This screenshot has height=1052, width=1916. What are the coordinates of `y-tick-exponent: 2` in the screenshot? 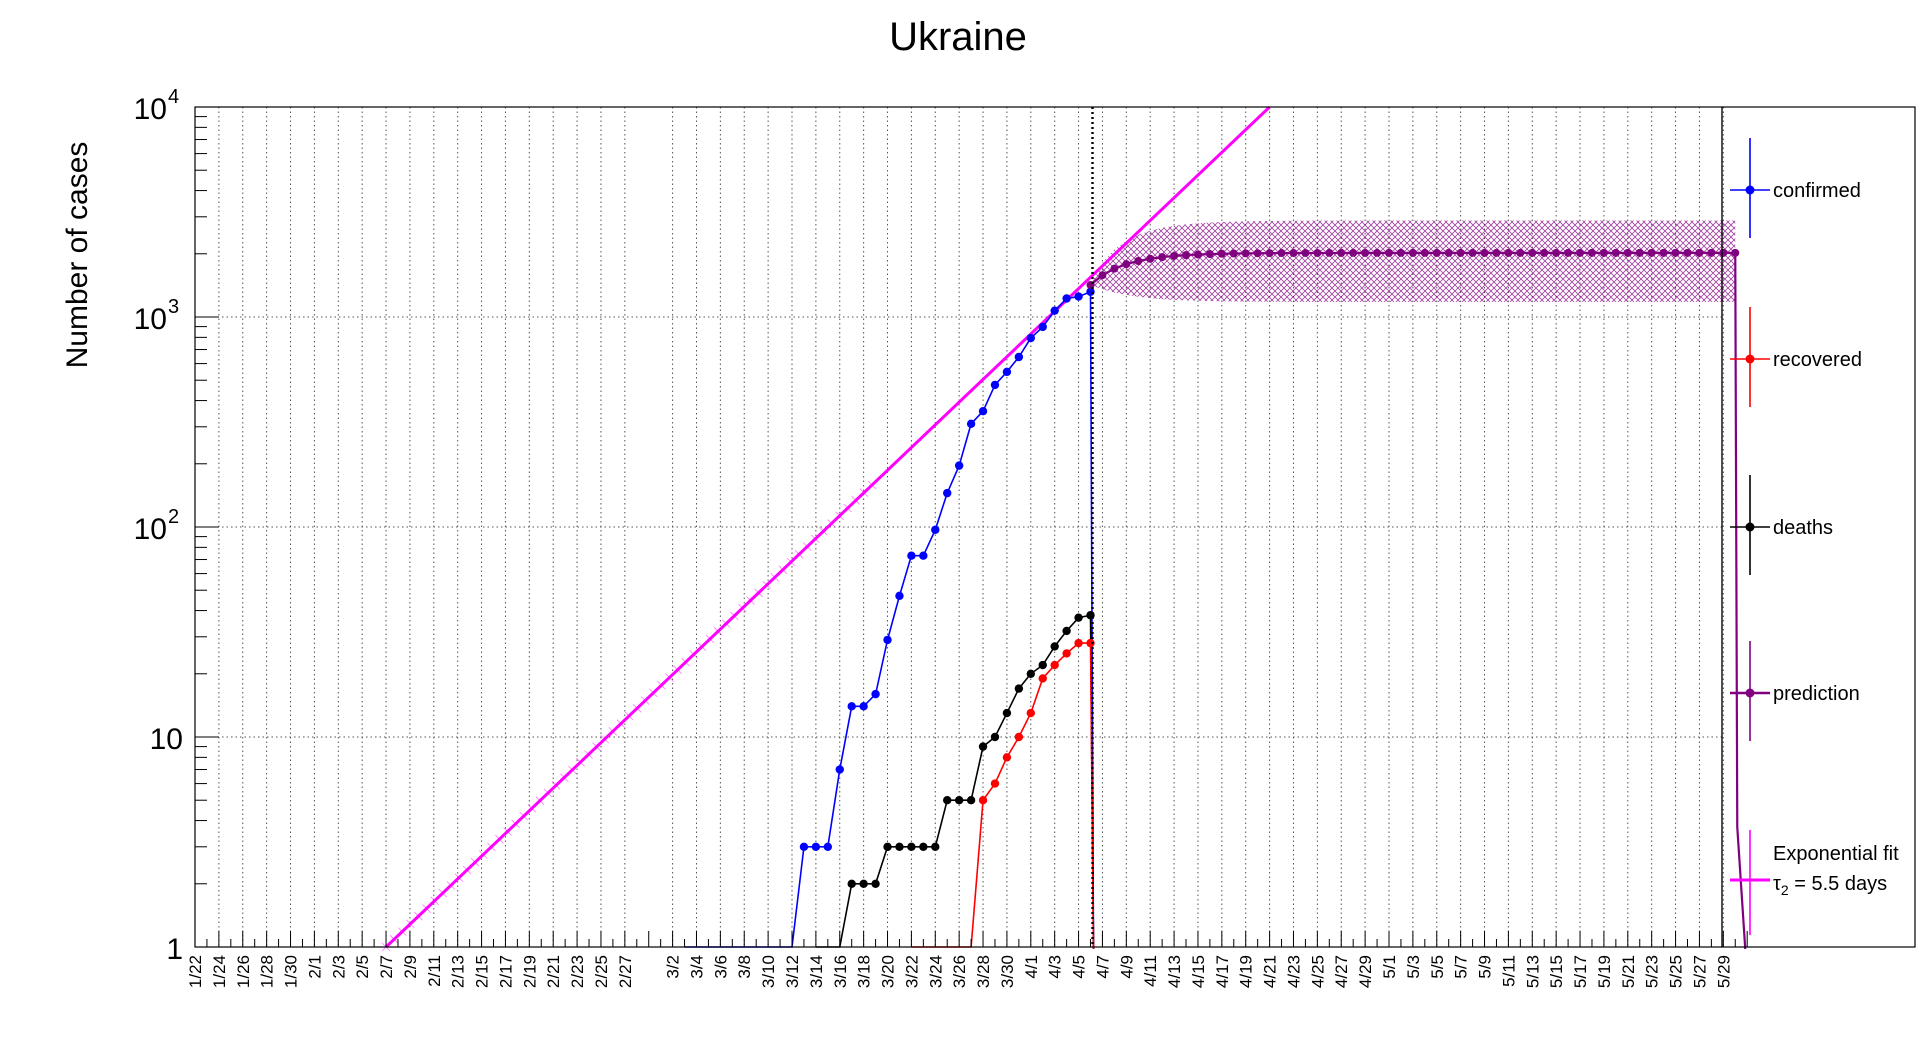 It's located at (173, 517).